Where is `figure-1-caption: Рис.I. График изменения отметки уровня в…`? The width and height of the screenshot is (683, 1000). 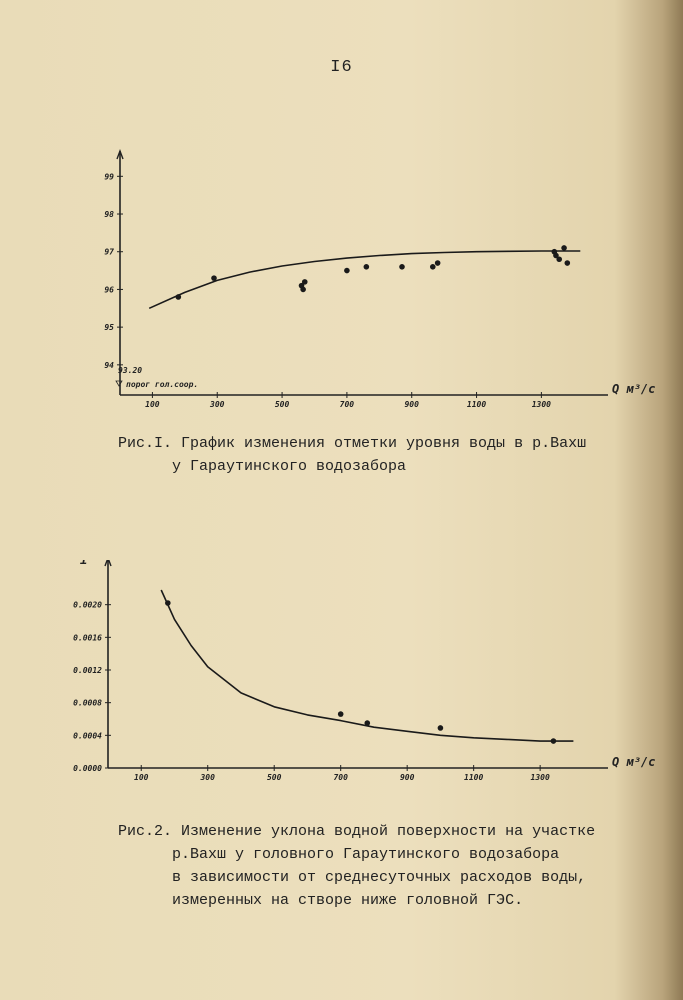
figure-1-caption: Рис.I. График изменения отметки уровня в… is located at coordinates (352, 455).